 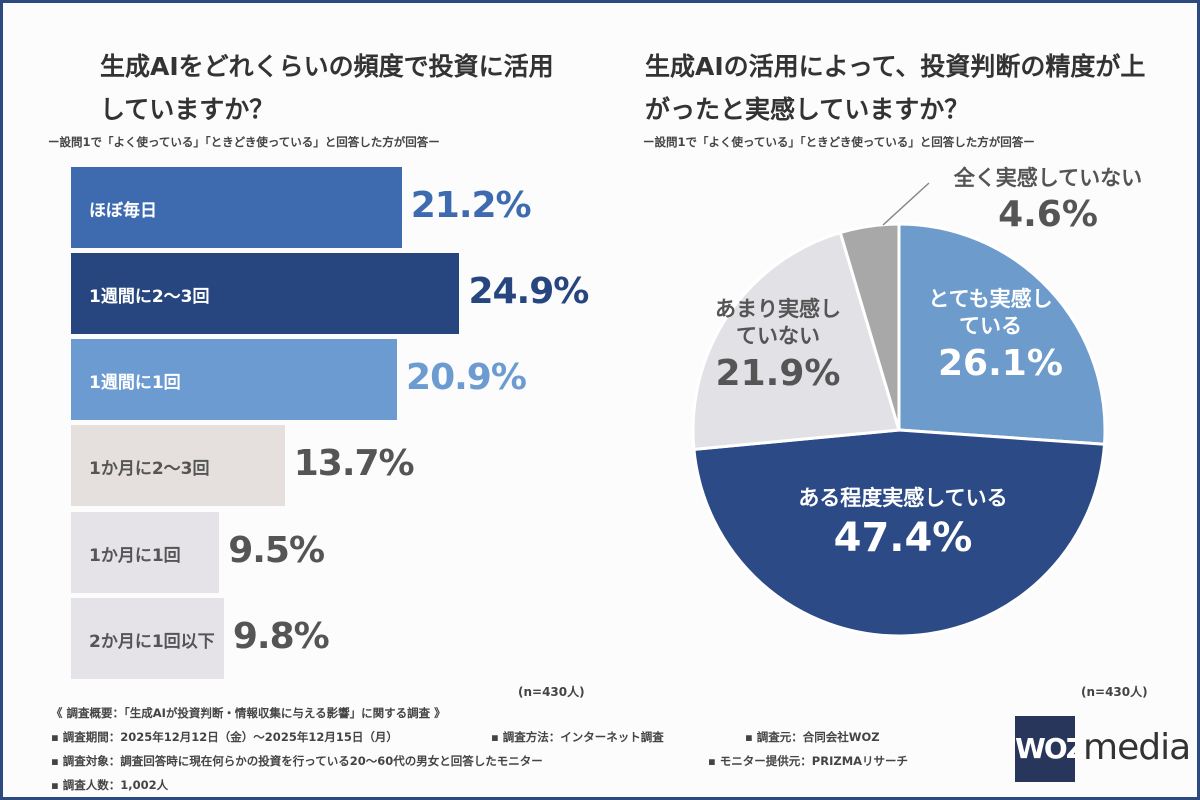 What do you see at coordinates (224, 737) in the screenshot?
I see `survey-period: ▪ 調査期間：2025年12月12日（金）〜2025年12月15日（月）` at bounding box center [224, 737].